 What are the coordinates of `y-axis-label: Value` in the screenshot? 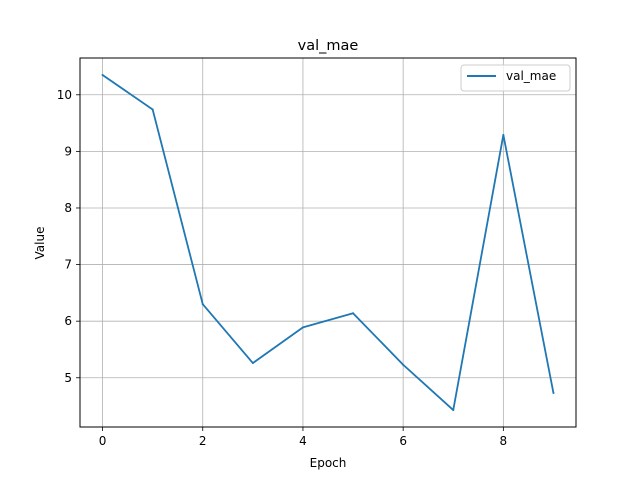 It's located at (40, 243).